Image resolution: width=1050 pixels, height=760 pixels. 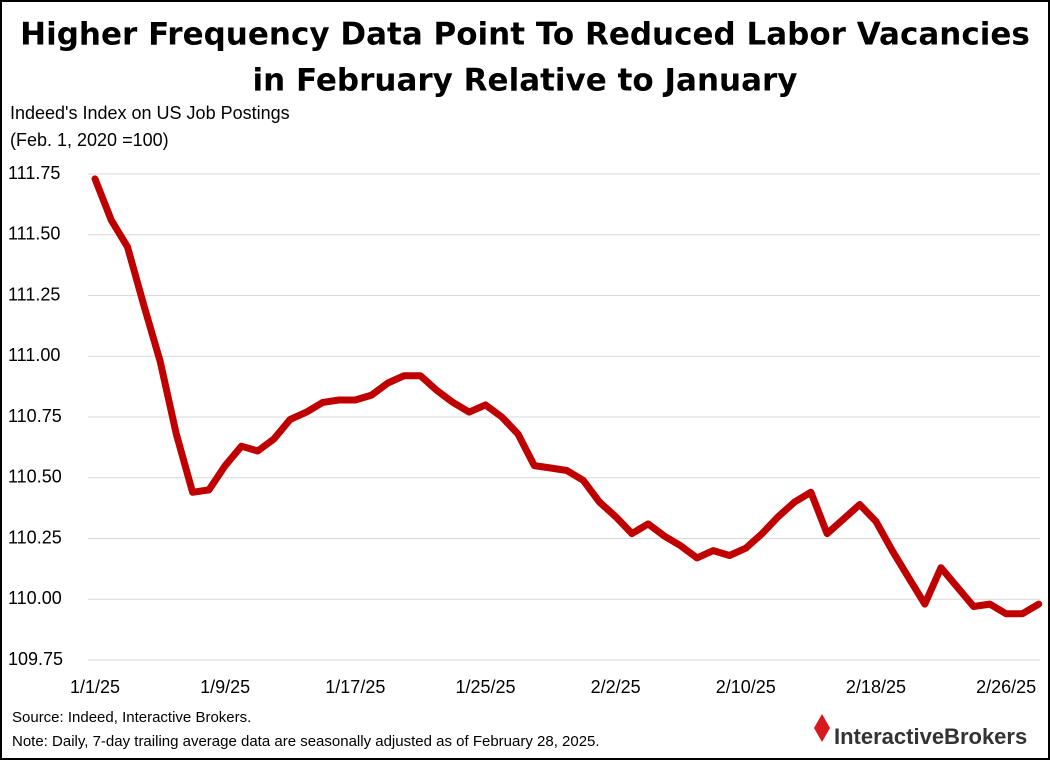 I want to click on y-tick-label: 110.75, so click(x=35, y=416).